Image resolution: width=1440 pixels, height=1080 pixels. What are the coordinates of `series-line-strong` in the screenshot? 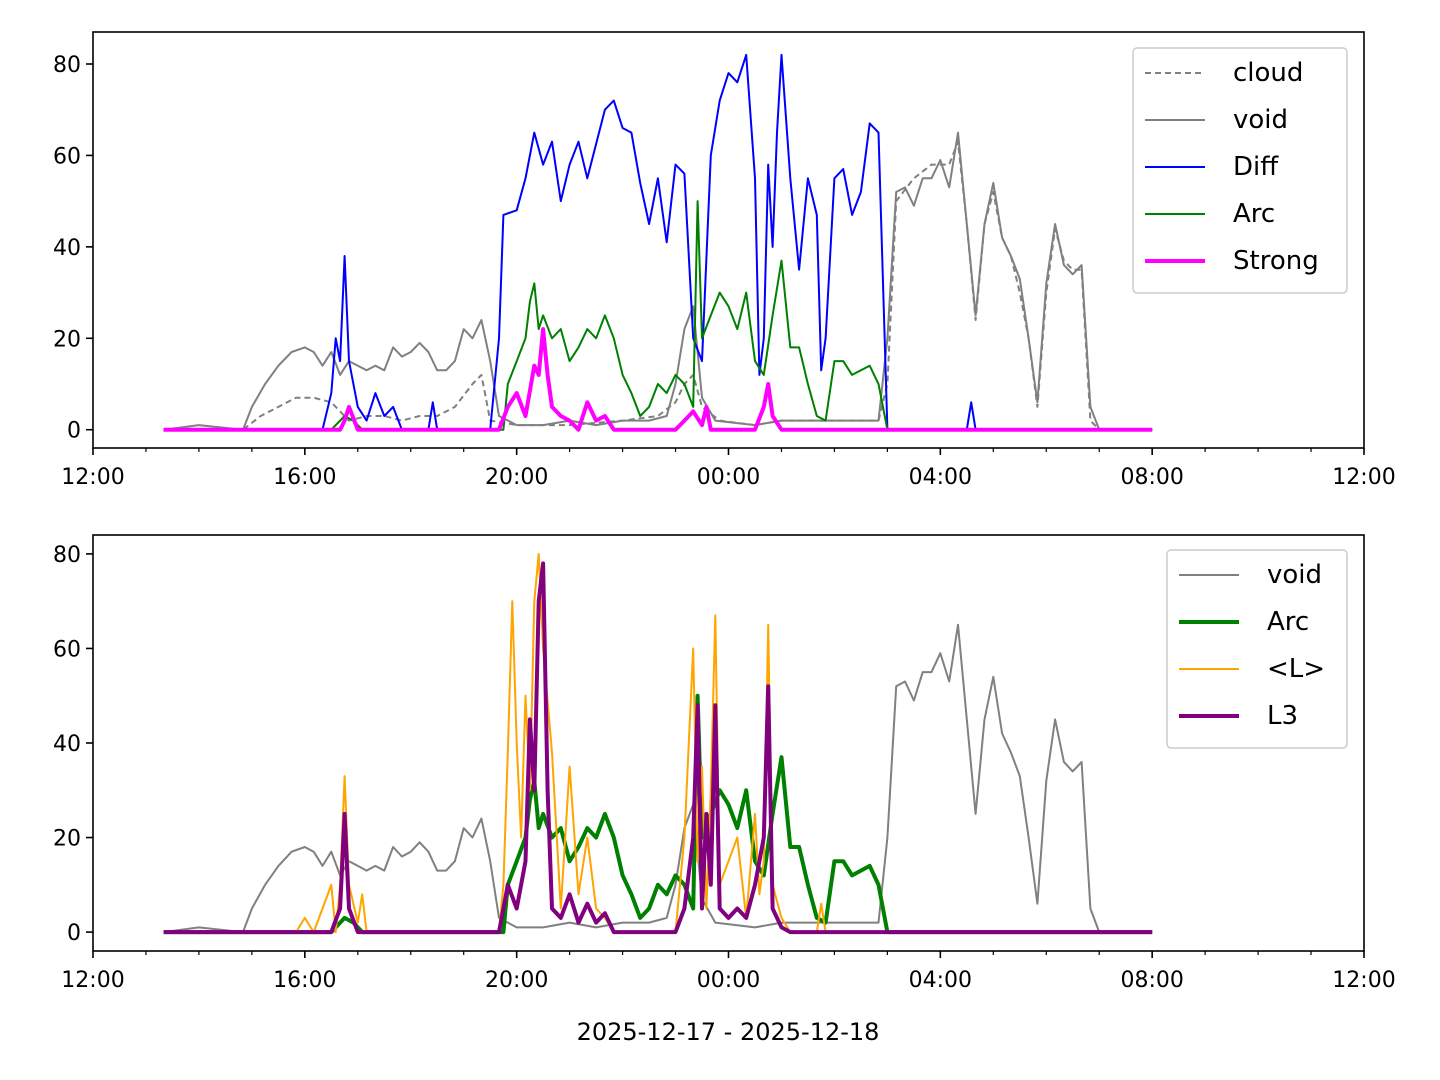 It's located at (658, 379).